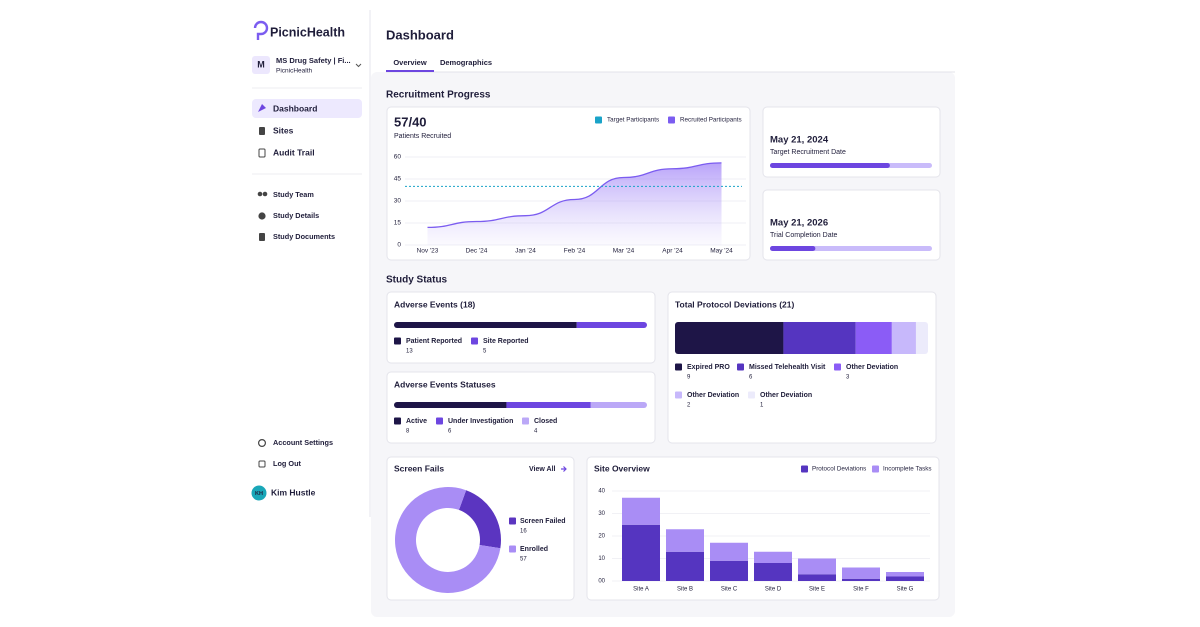  Describe the element at coordinates (416, 421) in the screenshot. I see `legend-label: Active` at that location.